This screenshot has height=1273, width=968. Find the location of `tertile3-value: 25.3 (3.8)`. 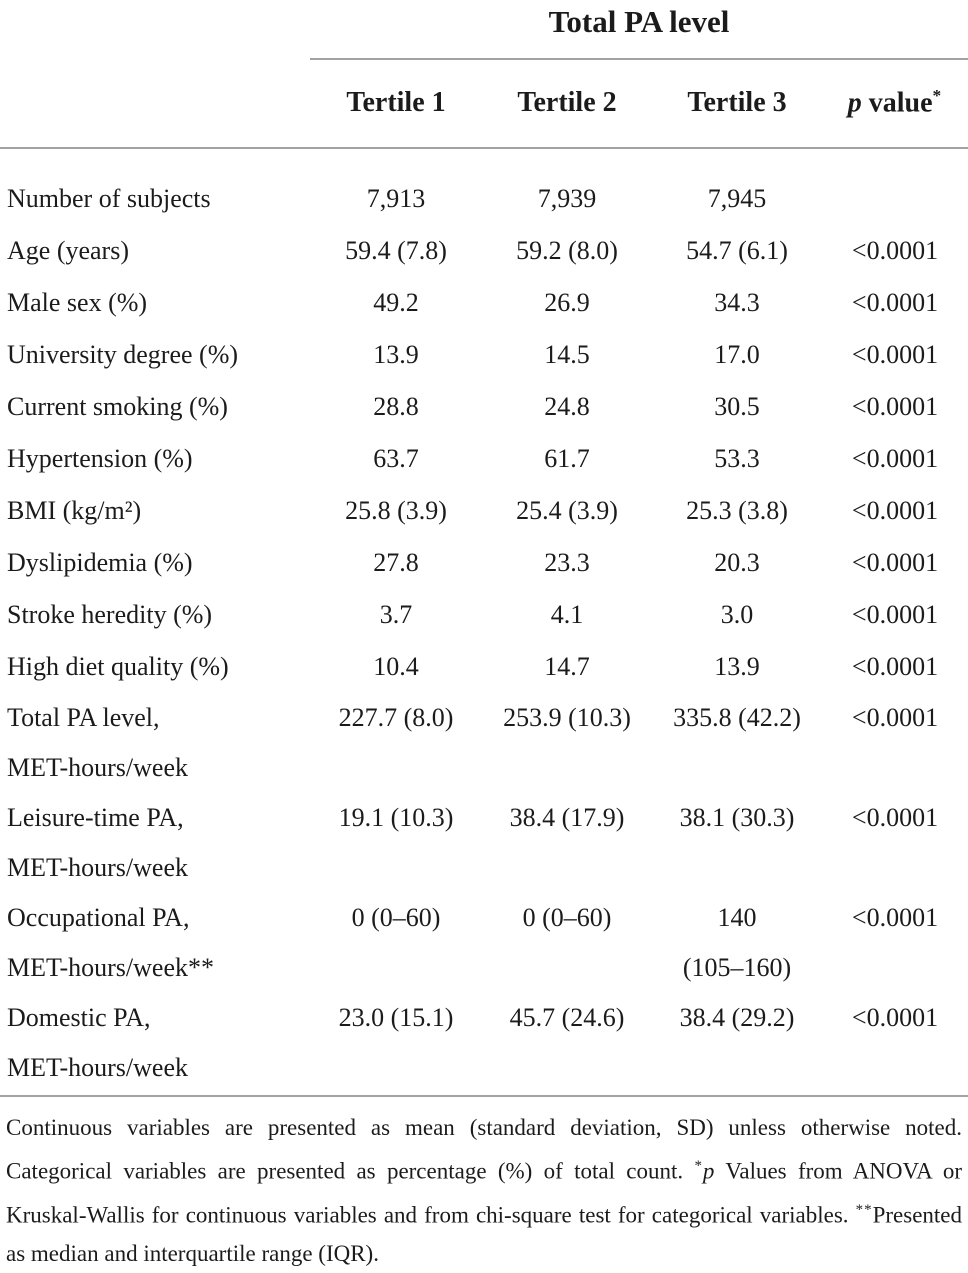

tertile3-value: 25.3 (3.8) is located at coordinates (737, 511).